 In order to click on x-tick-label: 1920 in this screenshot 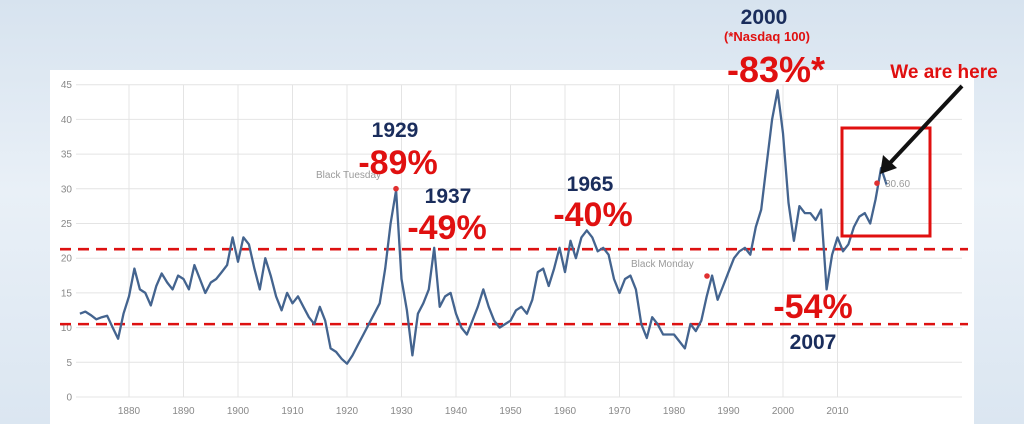, I will do `click(347, 411)`.